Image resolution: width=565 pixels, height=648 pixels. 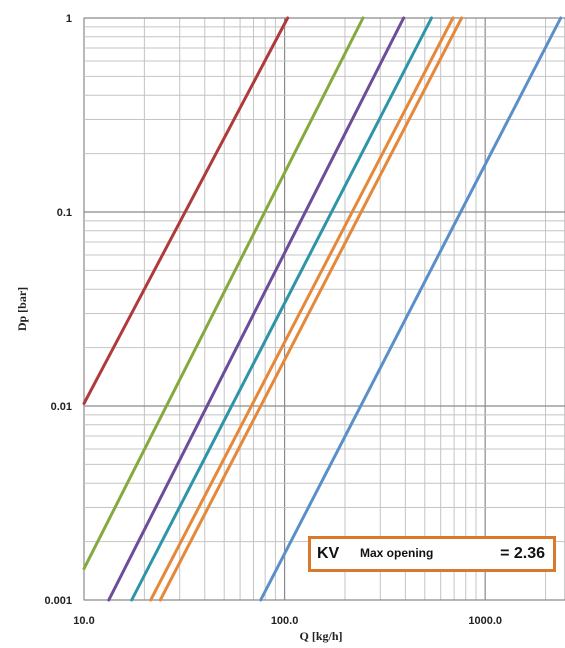 What do you see at coordinates (522, 553) in the screenshot?
I see `kv-value: = 2.36` at bounding box center [522, 553].